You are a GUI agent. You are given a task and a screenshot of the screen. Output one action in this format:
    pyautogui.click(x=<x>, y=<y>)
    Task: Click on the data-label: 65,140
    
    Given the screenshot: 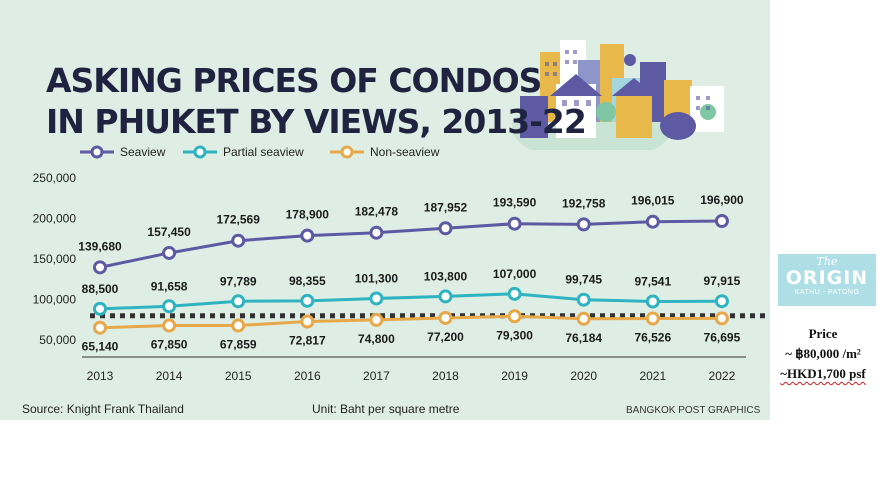 What is the action you would take?
    pyautogui.click(x=100, y=347)
    